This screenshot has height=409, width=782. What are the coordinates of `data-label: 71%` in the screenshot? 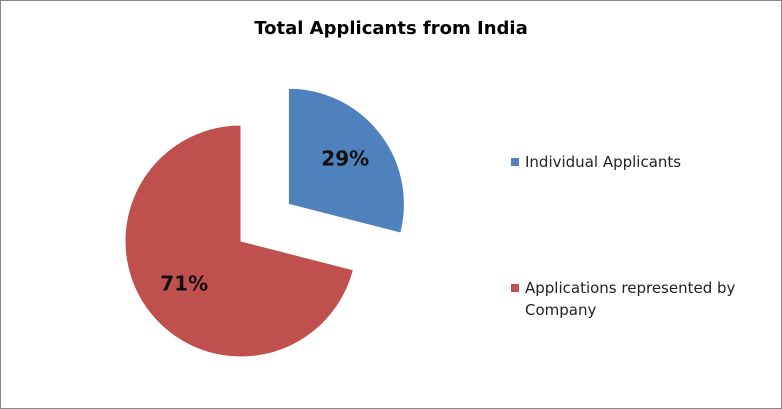 It's located at (184, 284).